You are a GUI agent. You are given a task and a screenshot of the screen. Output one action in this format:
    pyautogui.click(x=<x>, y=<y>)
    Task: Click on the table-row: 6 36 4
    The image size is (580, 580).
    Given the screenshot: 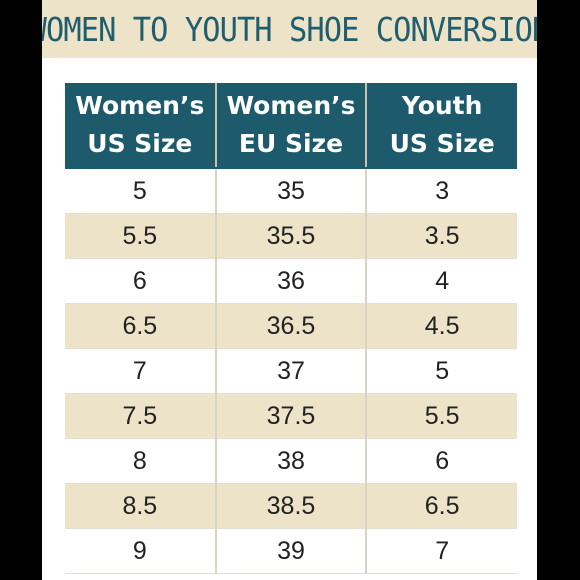 What is the action you would take?
    pyautogui.click(x=291, y=281)
    